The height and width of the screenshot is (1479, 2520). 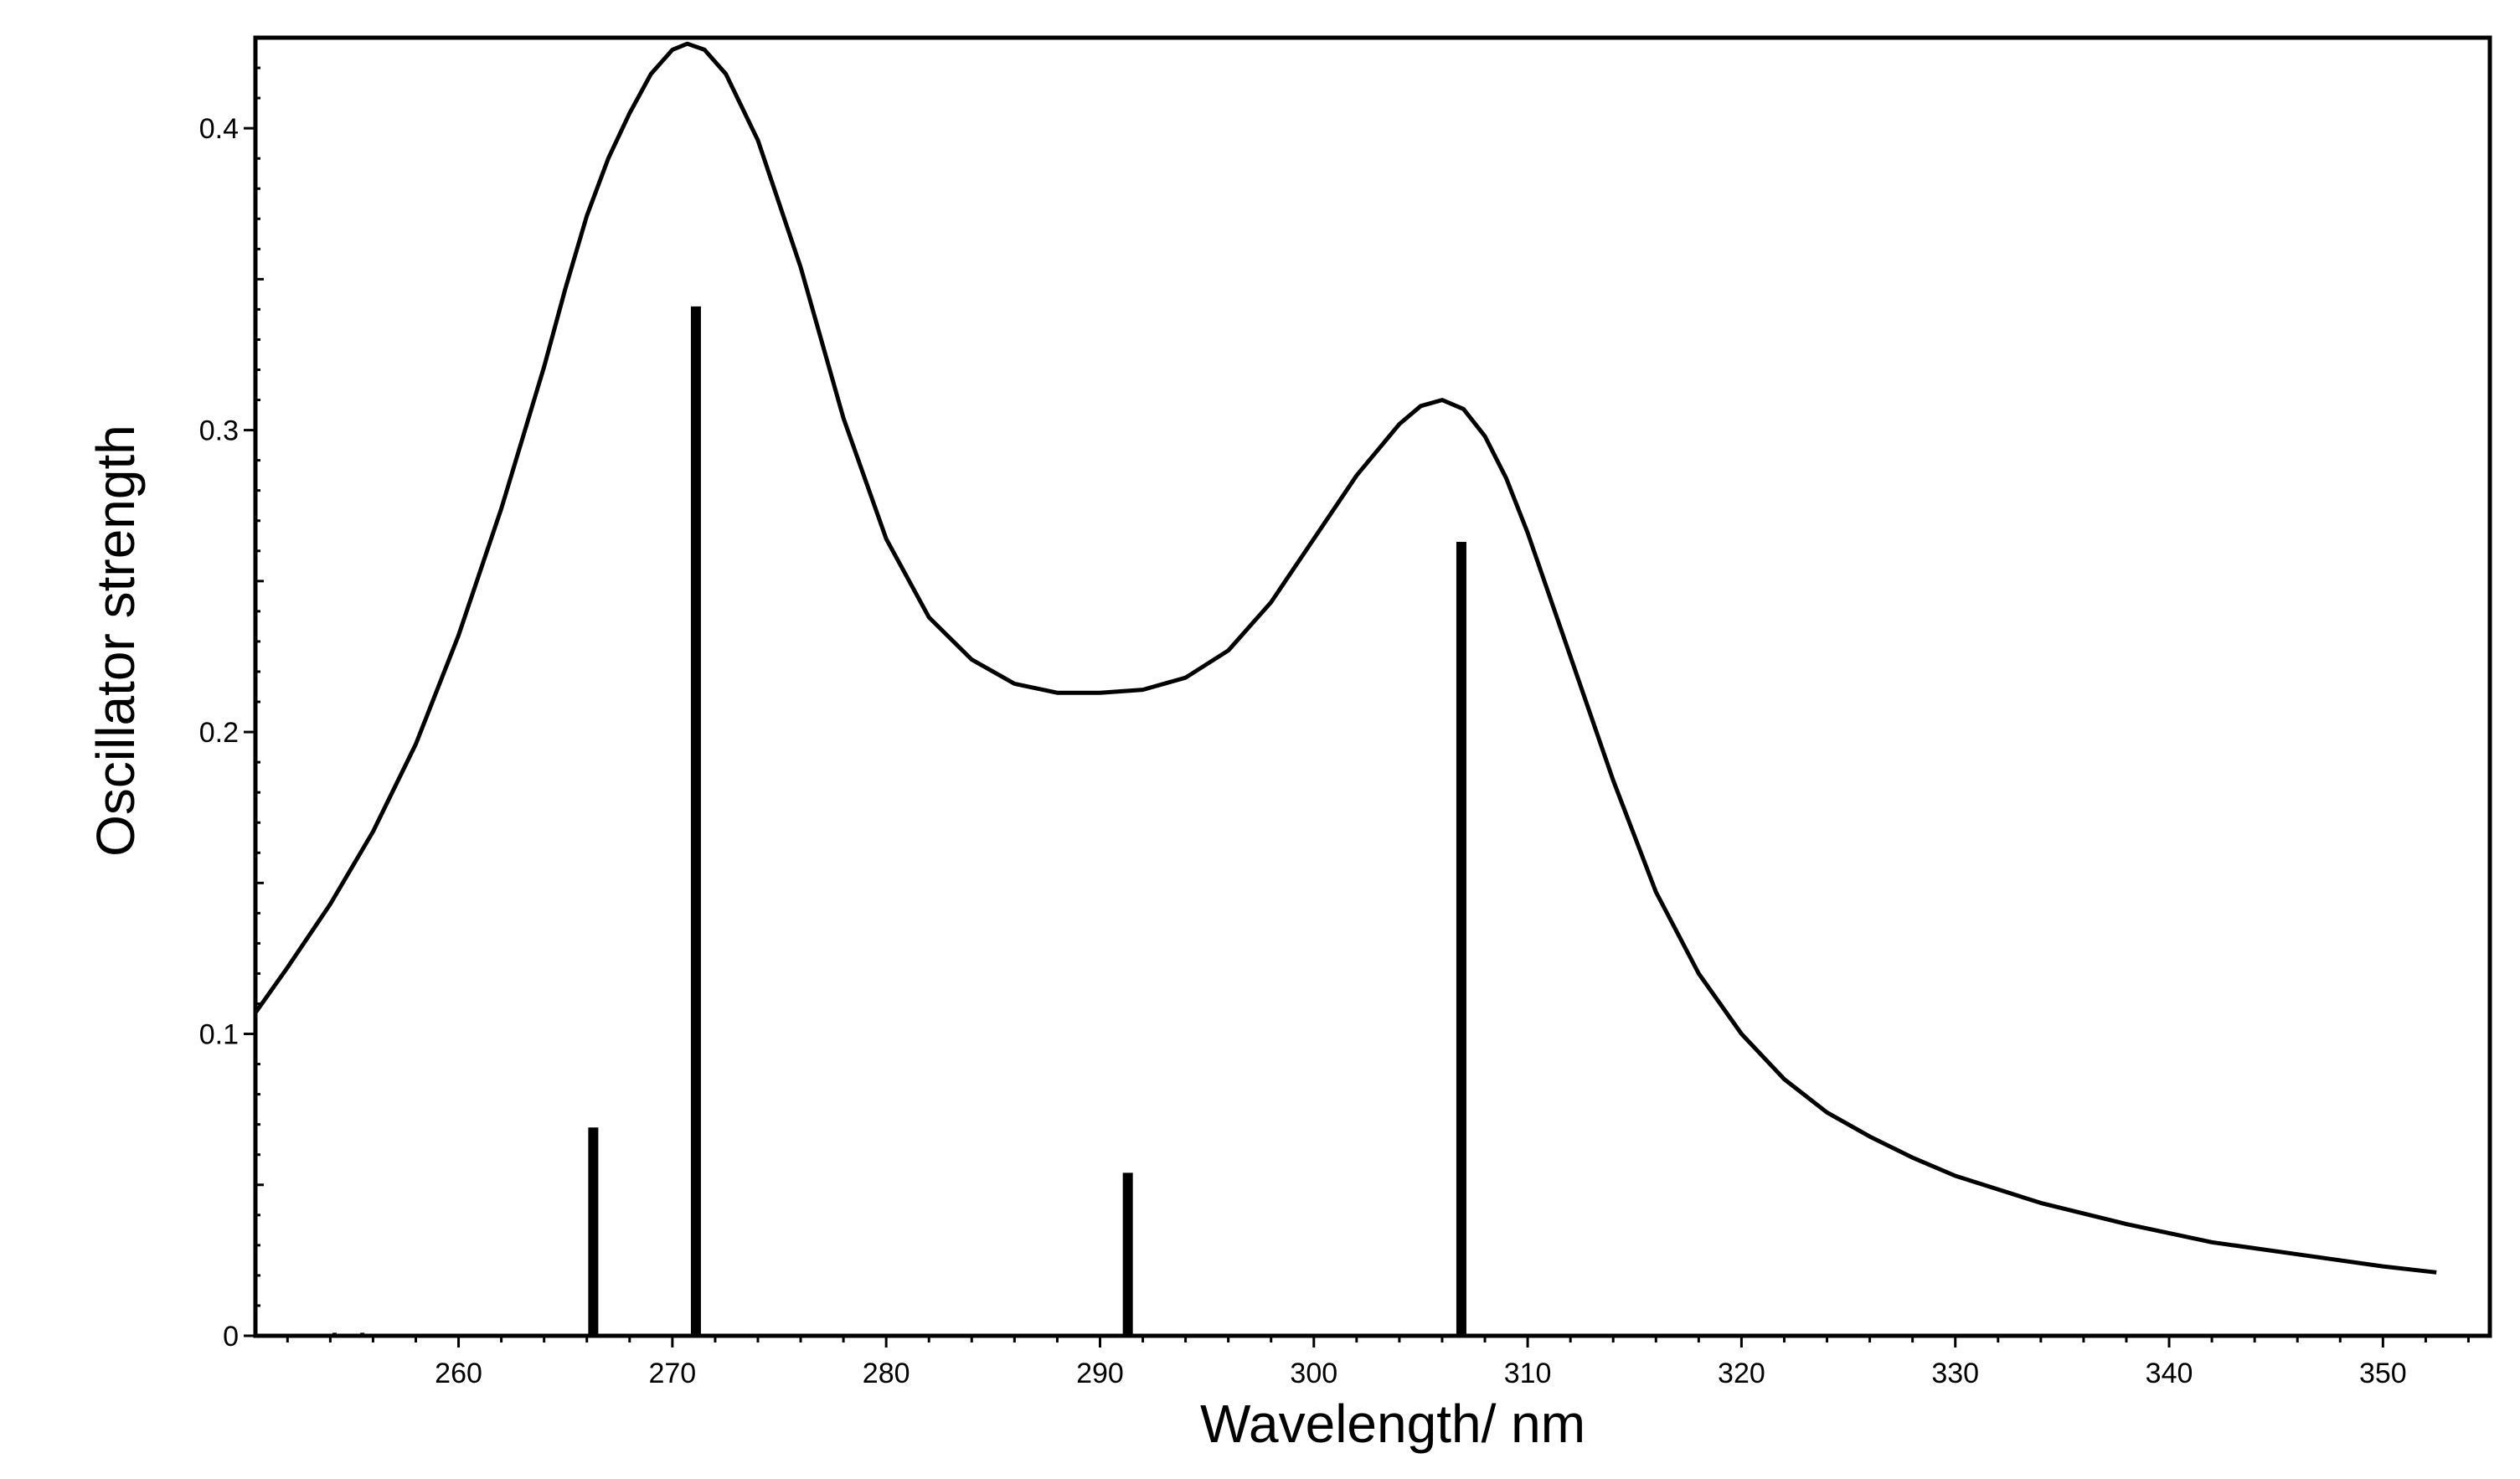 What do you see at coordinates (1742, 1373) in the screenshot?
I see `x-tick-label: 320` at bounding box center [1742, 1373].